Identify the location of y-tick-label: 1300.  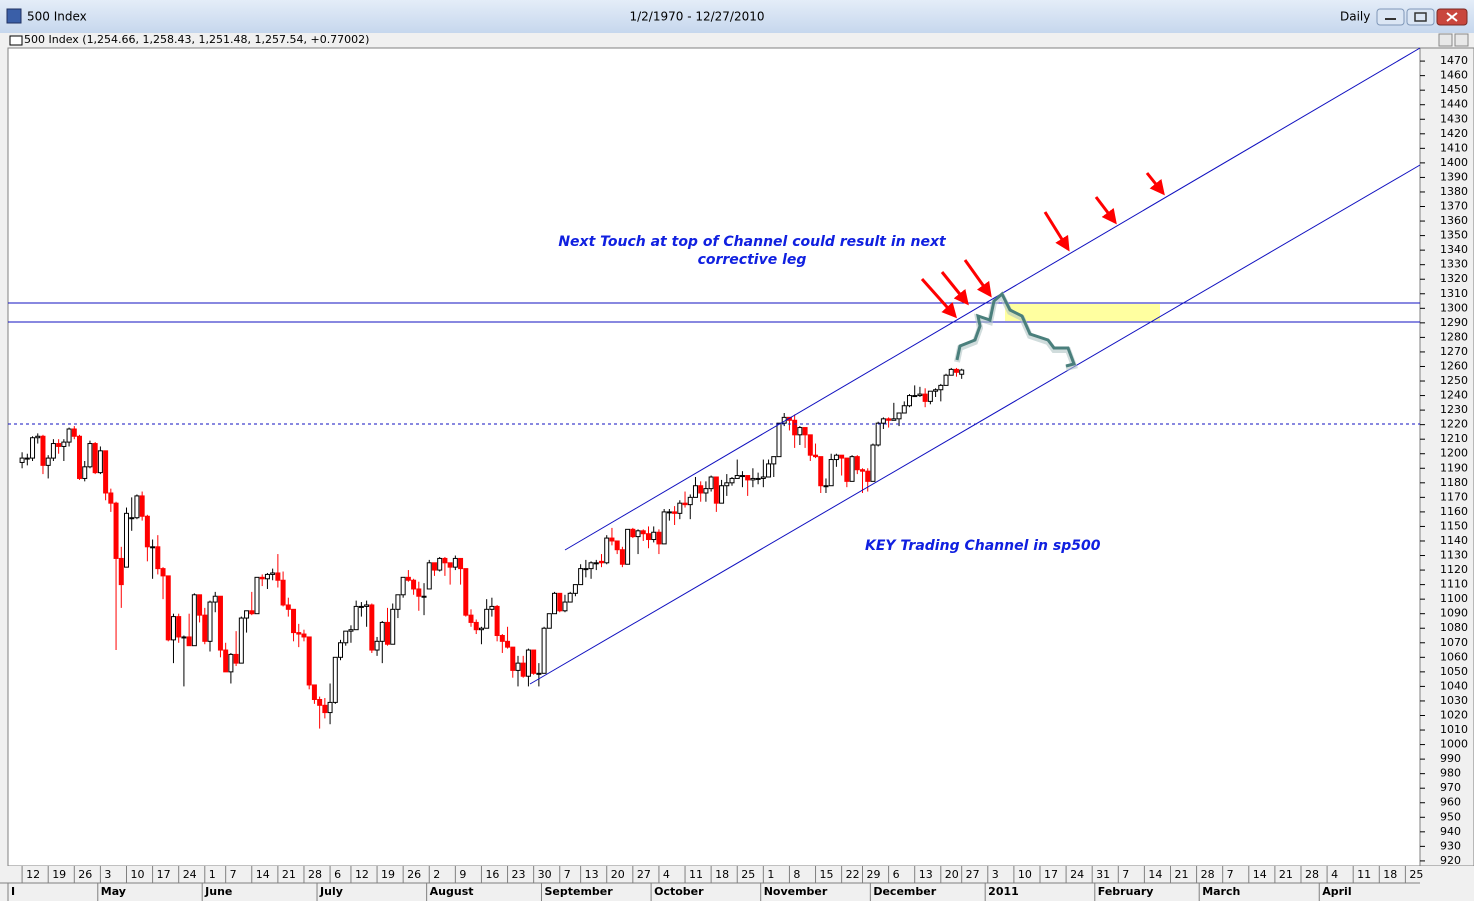
(1454, 307).